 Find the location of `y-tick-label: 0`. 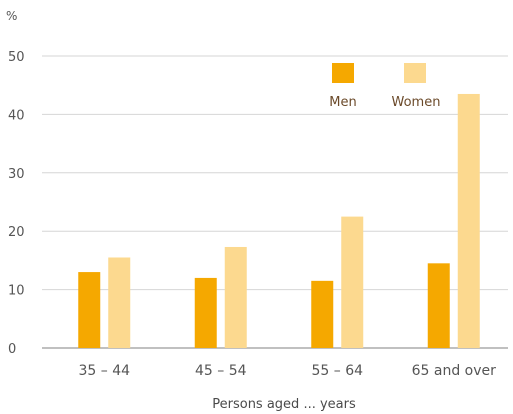

y-tick-label: 0 is located at coordinates (12, 349).